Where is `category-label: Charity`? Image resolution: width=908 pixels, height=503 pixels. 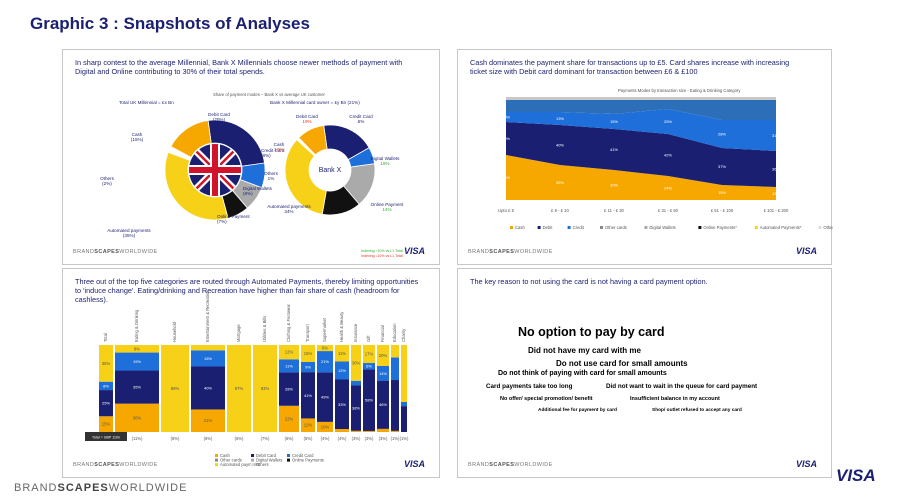 category-label: Charity is located at coordinates (403, 335).